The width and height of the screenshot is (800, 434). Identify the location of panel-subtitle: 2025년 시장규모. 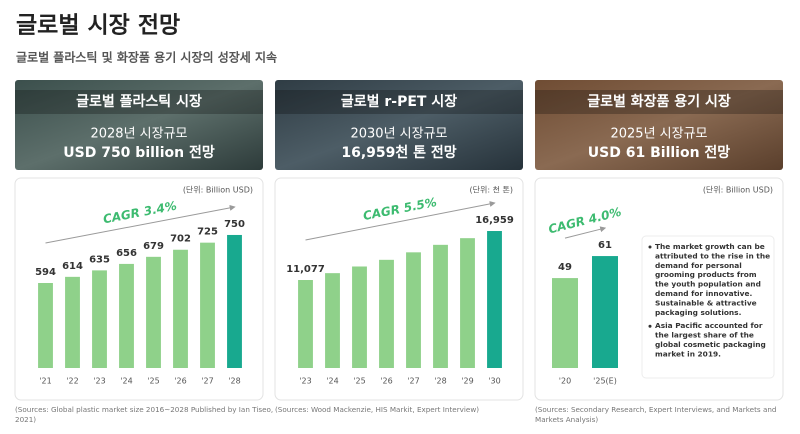
(658, 134).